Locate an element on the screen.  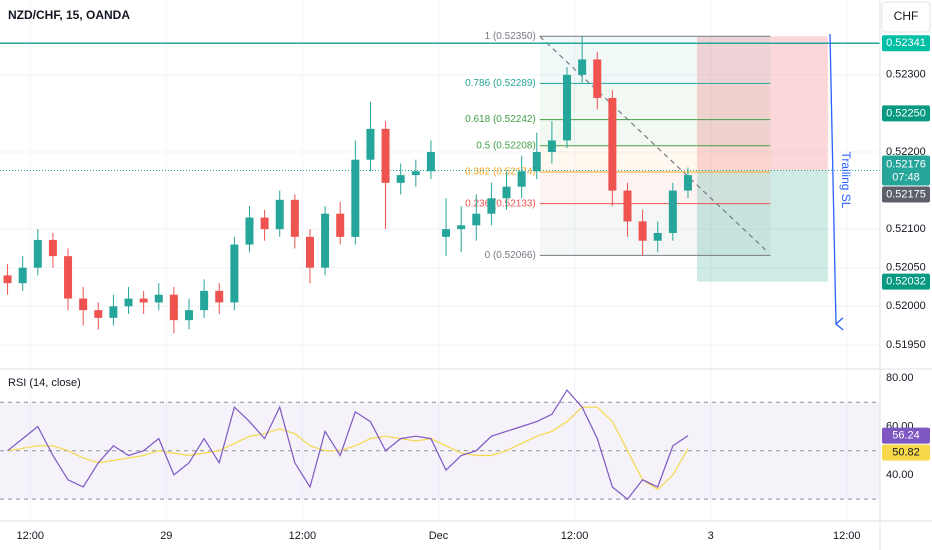
y-tick-label: 80.00 is located at coordinates (900, 378).